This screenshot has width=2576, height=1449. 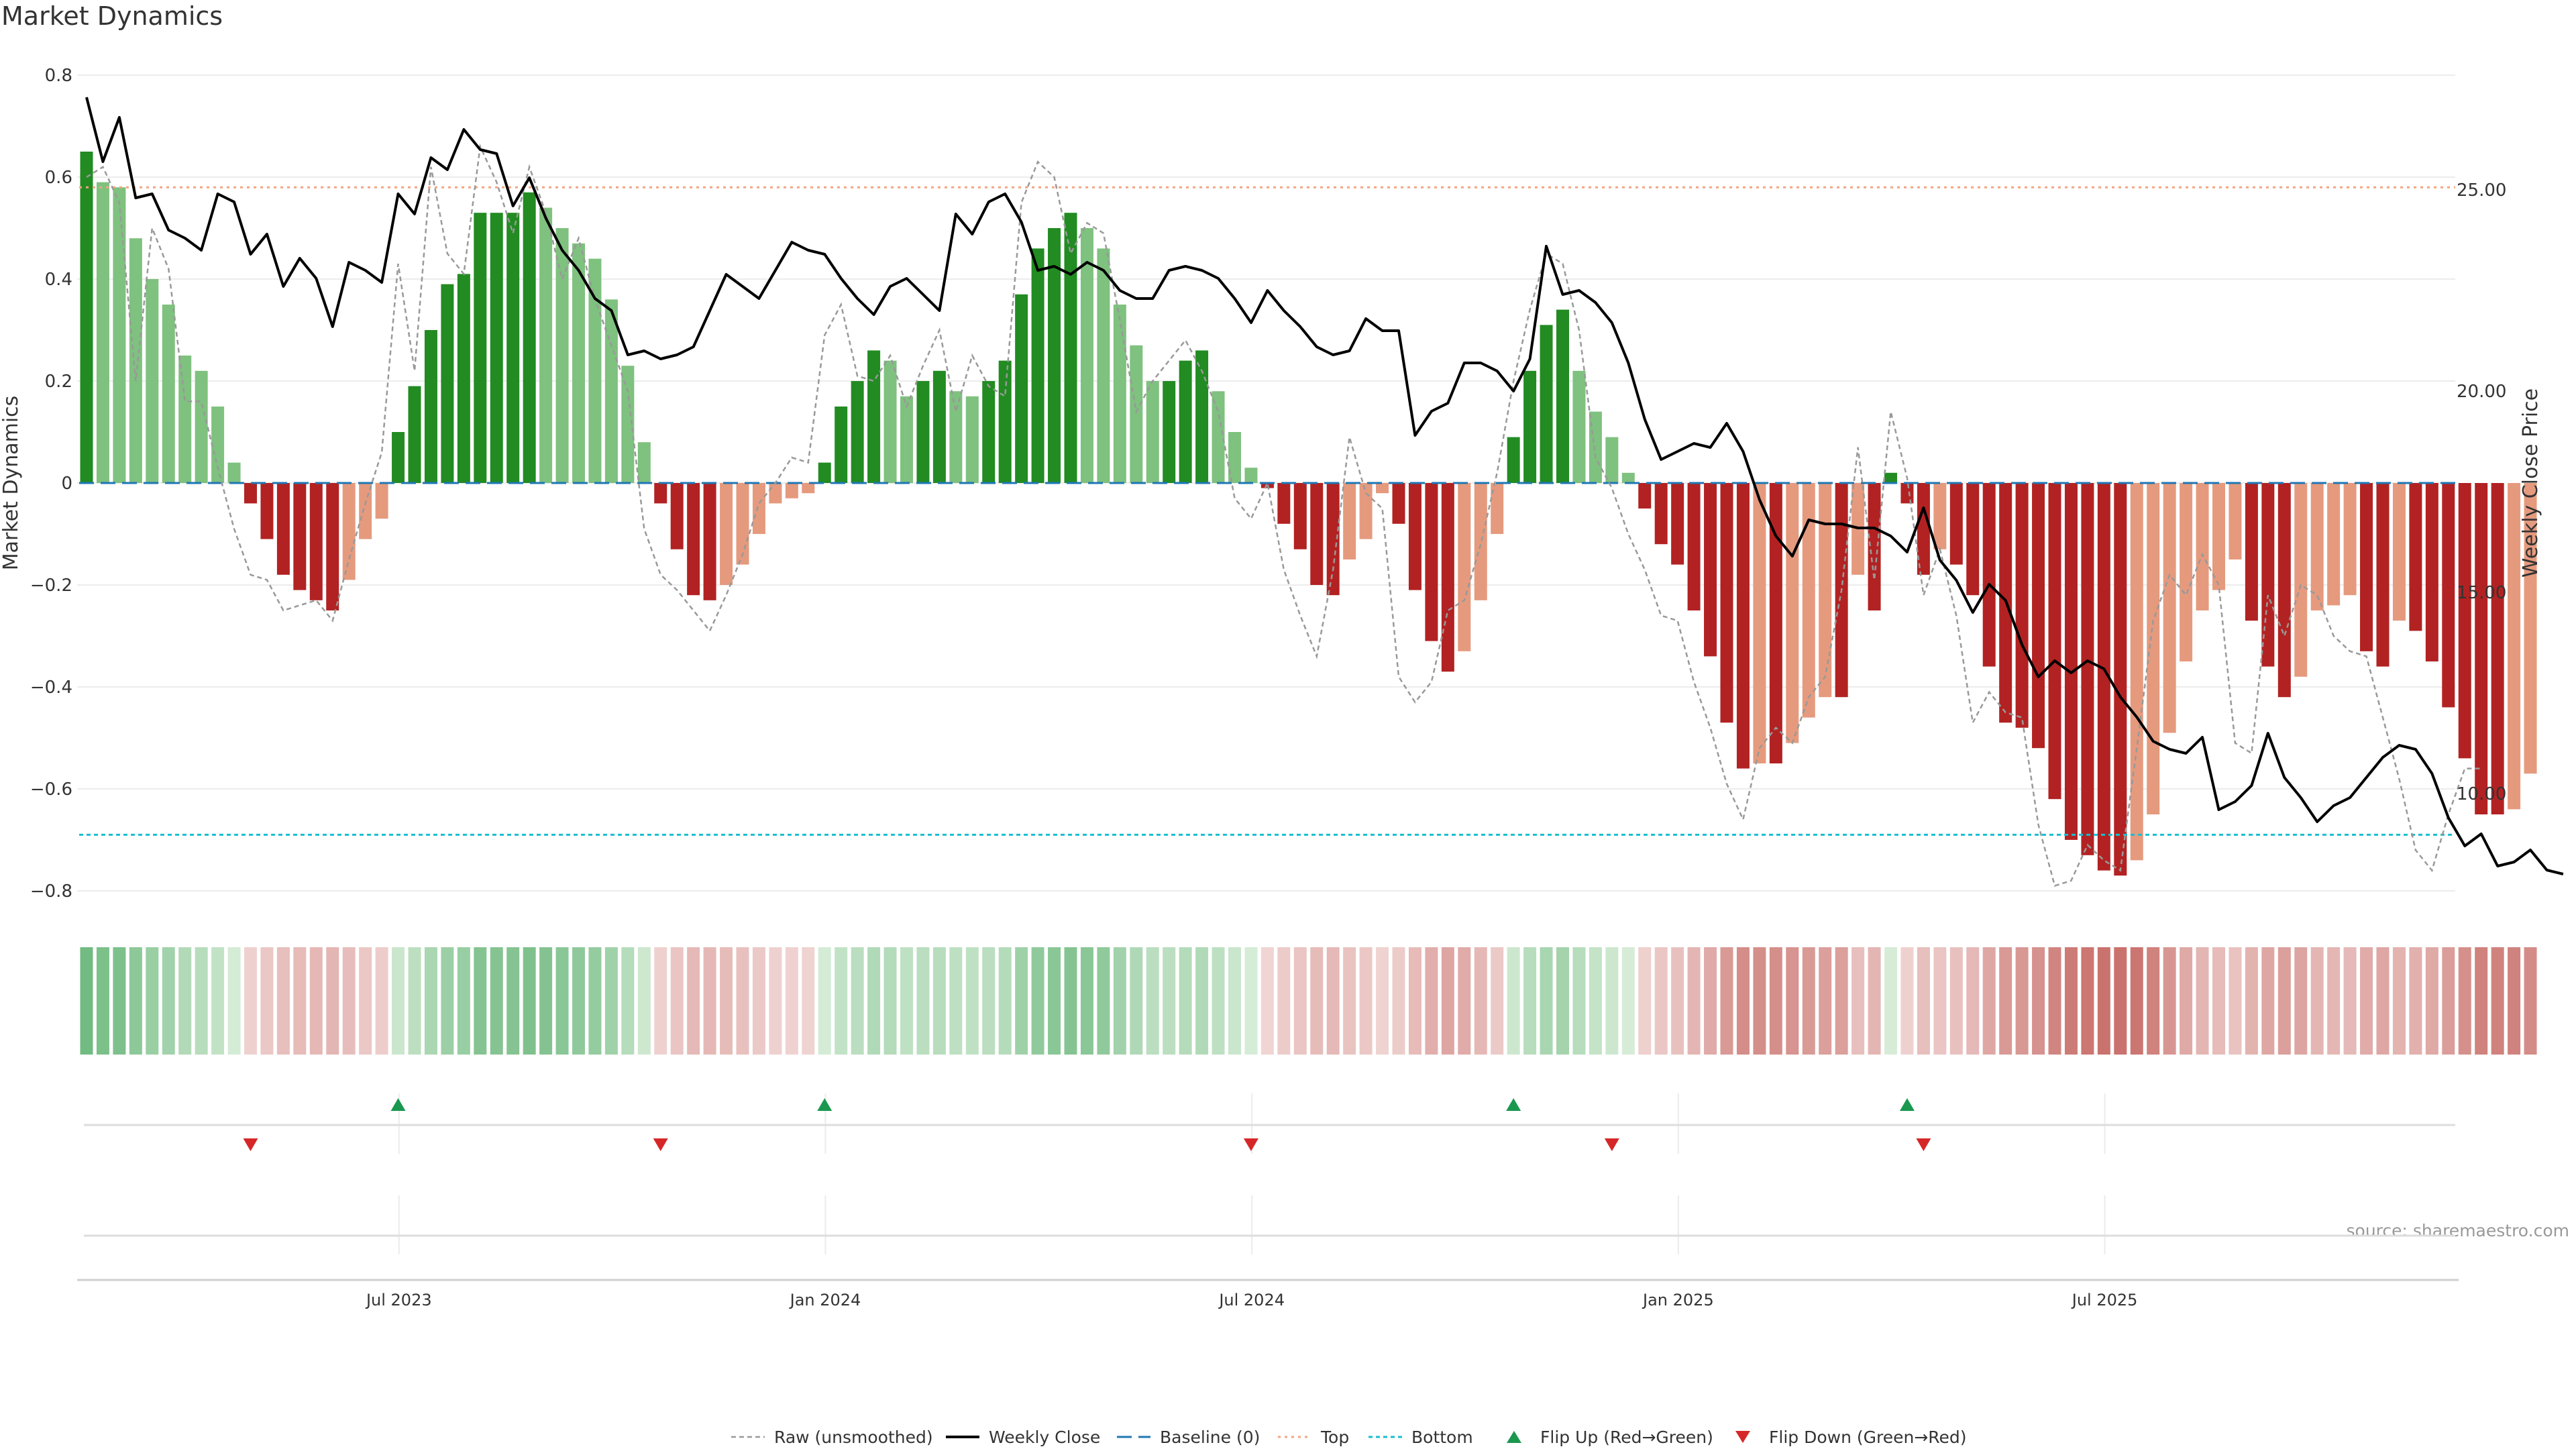 What do you see at coordinates (58, 76) in the screenshot?
I see `y-tick-label-left: 0.8` at bounding box center [58, 76].